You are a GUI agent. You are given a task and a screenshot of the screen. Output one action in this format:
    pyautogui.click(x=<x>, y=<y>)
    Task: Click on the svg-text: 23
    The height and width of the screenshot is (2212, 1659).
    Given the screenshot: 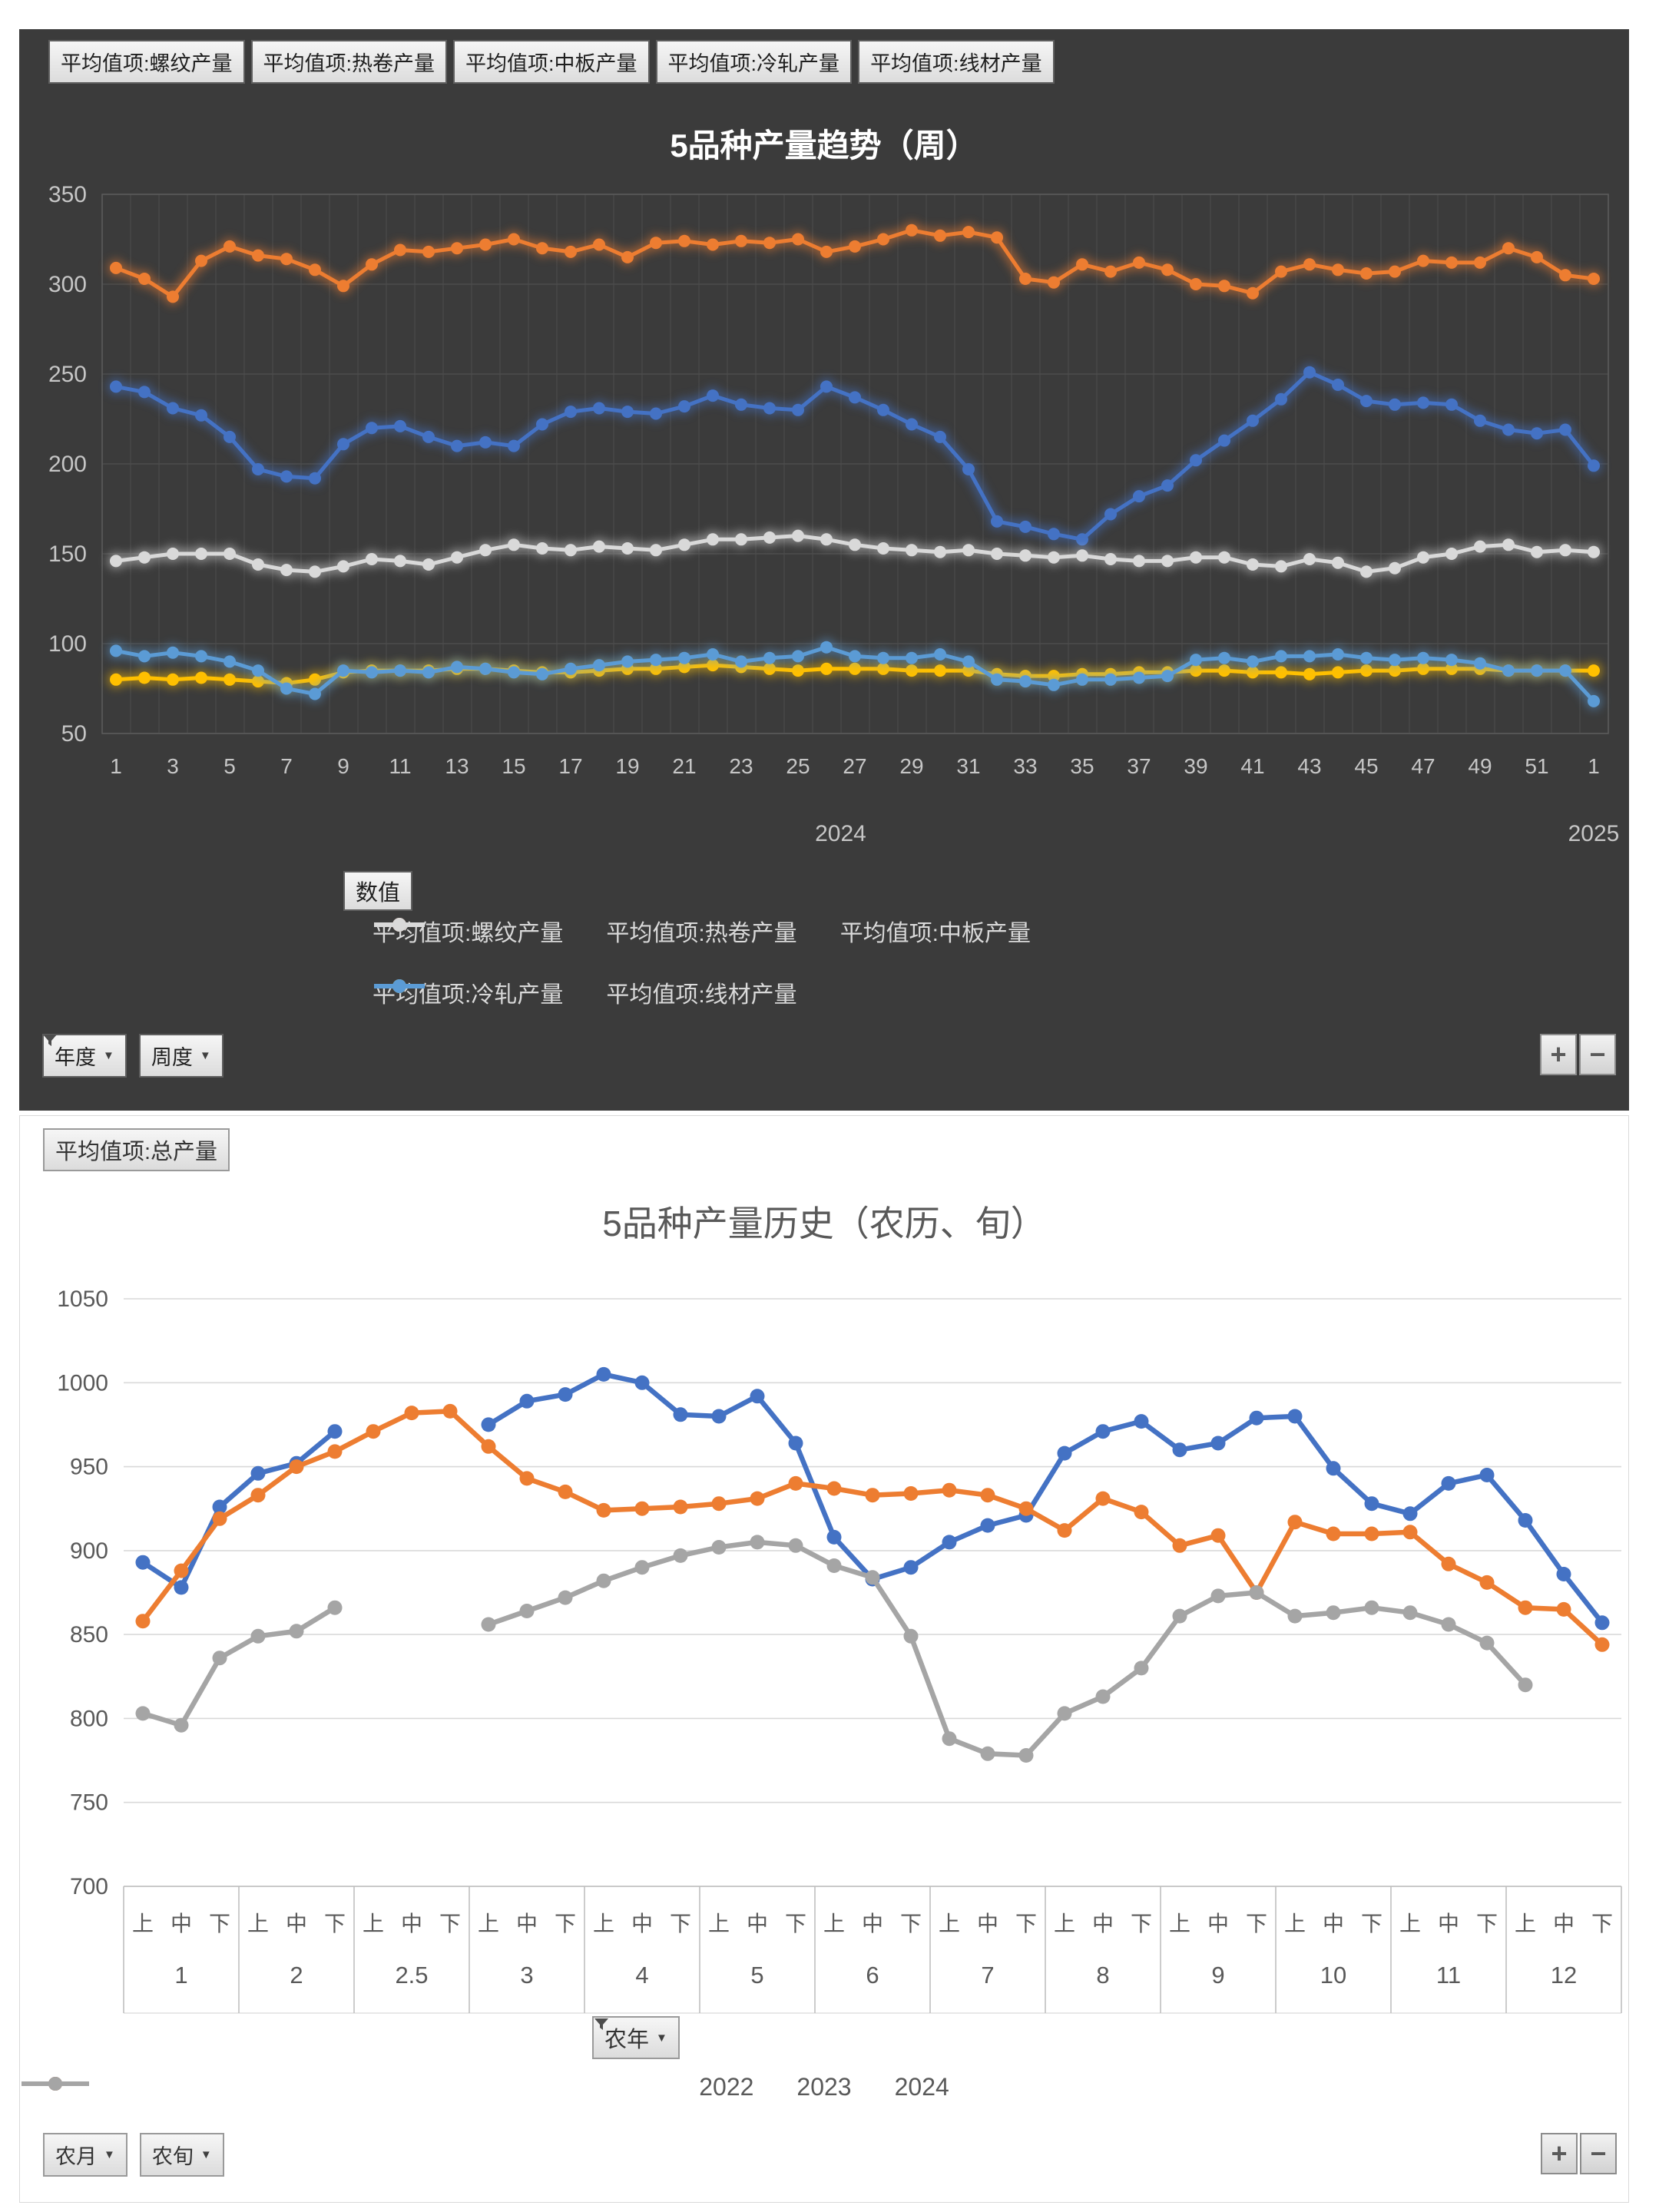 What is the action you would take?
    pyautogui.click(x=741, y=766)
    